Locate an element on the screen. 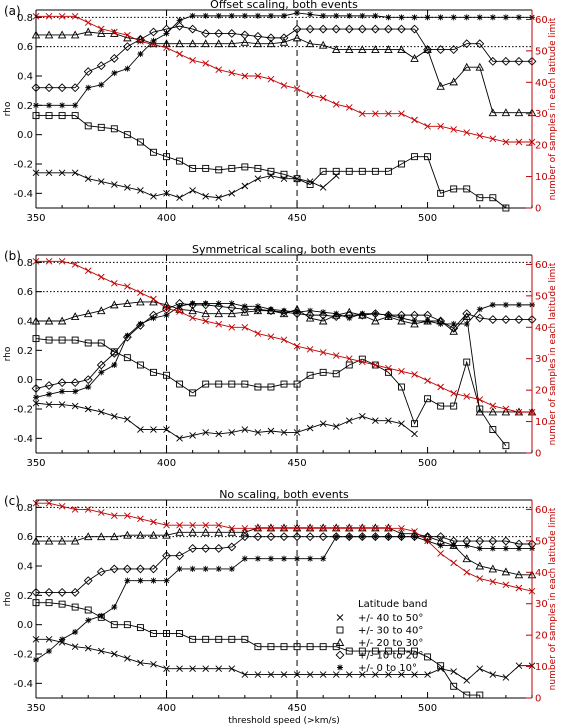 The image size is (563, 728). y-tick-label: -0.4 is located at coordinates (23, 684).